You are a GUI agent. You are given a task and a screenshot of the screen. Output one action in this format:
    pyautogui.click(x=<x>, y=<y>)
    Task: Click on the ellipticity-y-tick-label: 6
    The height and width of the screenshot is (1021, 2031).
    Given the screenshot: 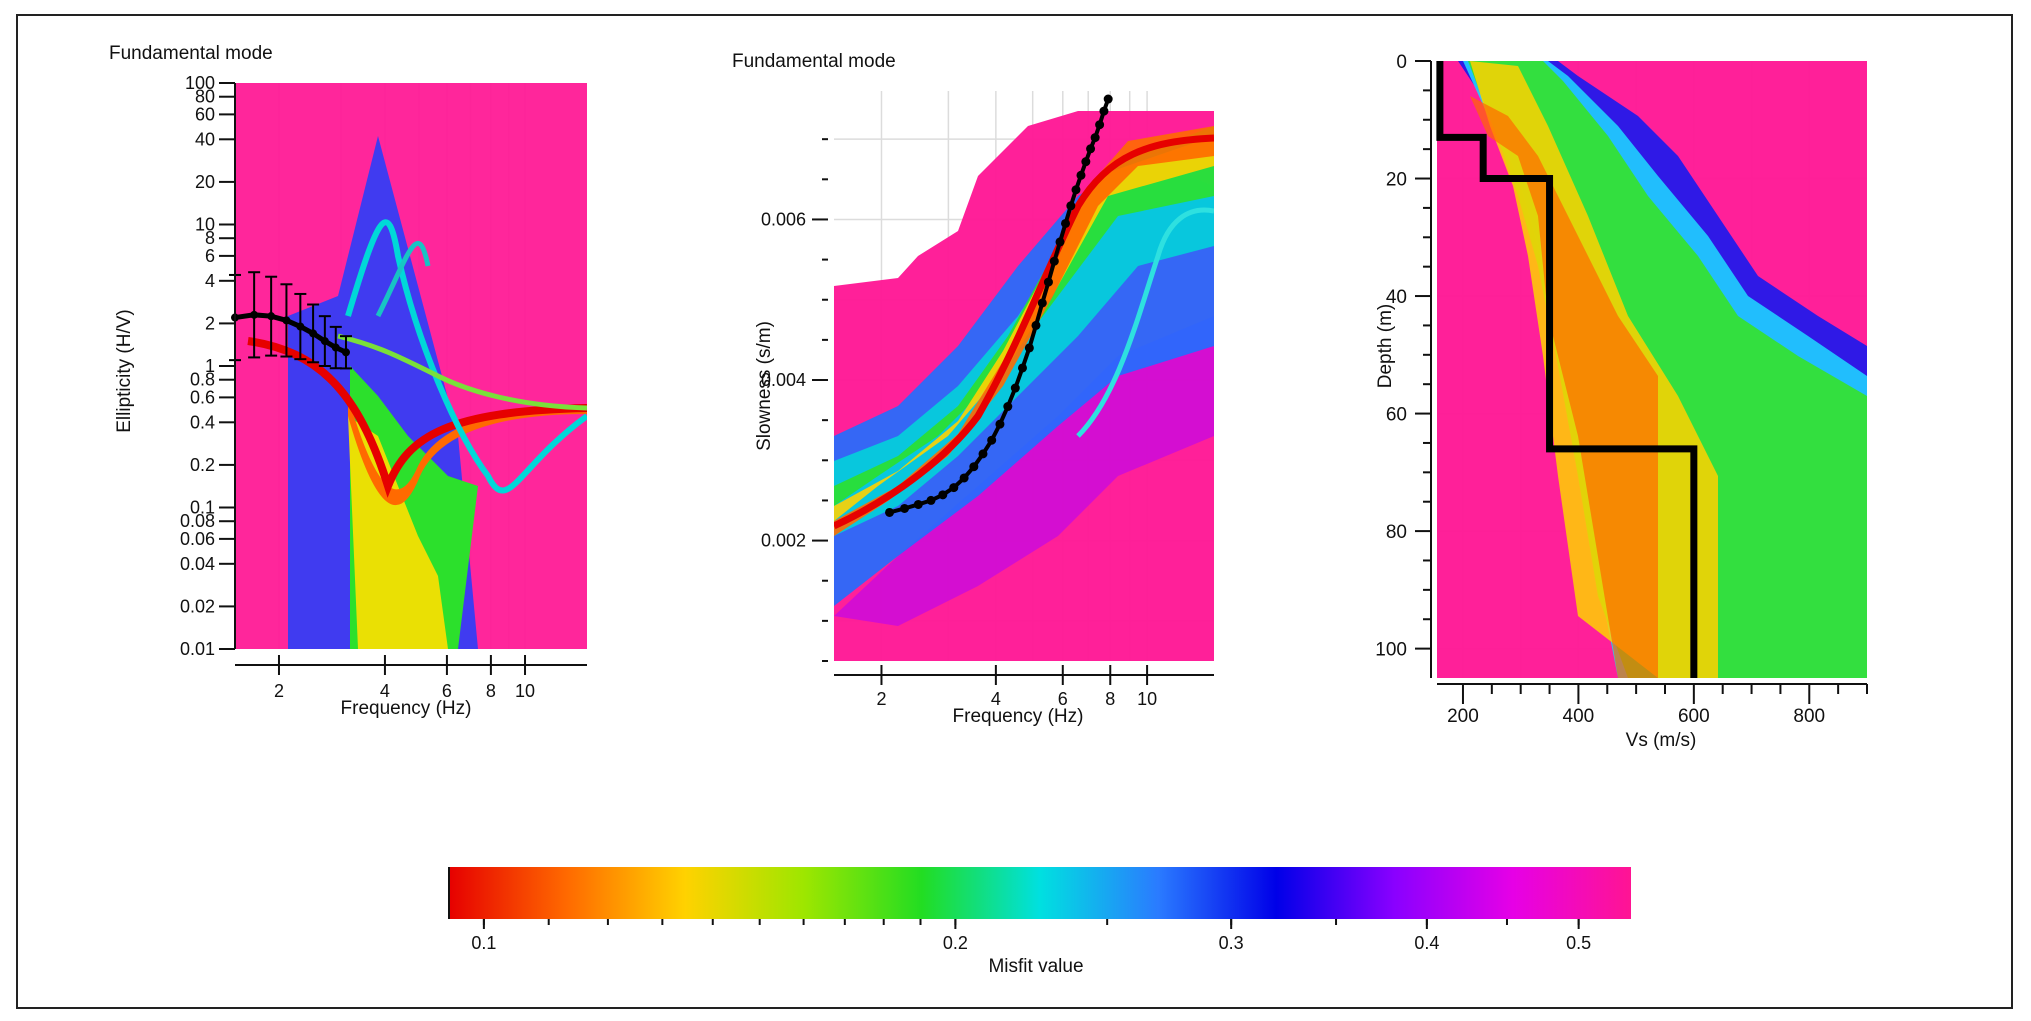 What is the action you would take?
    pyautogui.click(x=210, y=256)
    